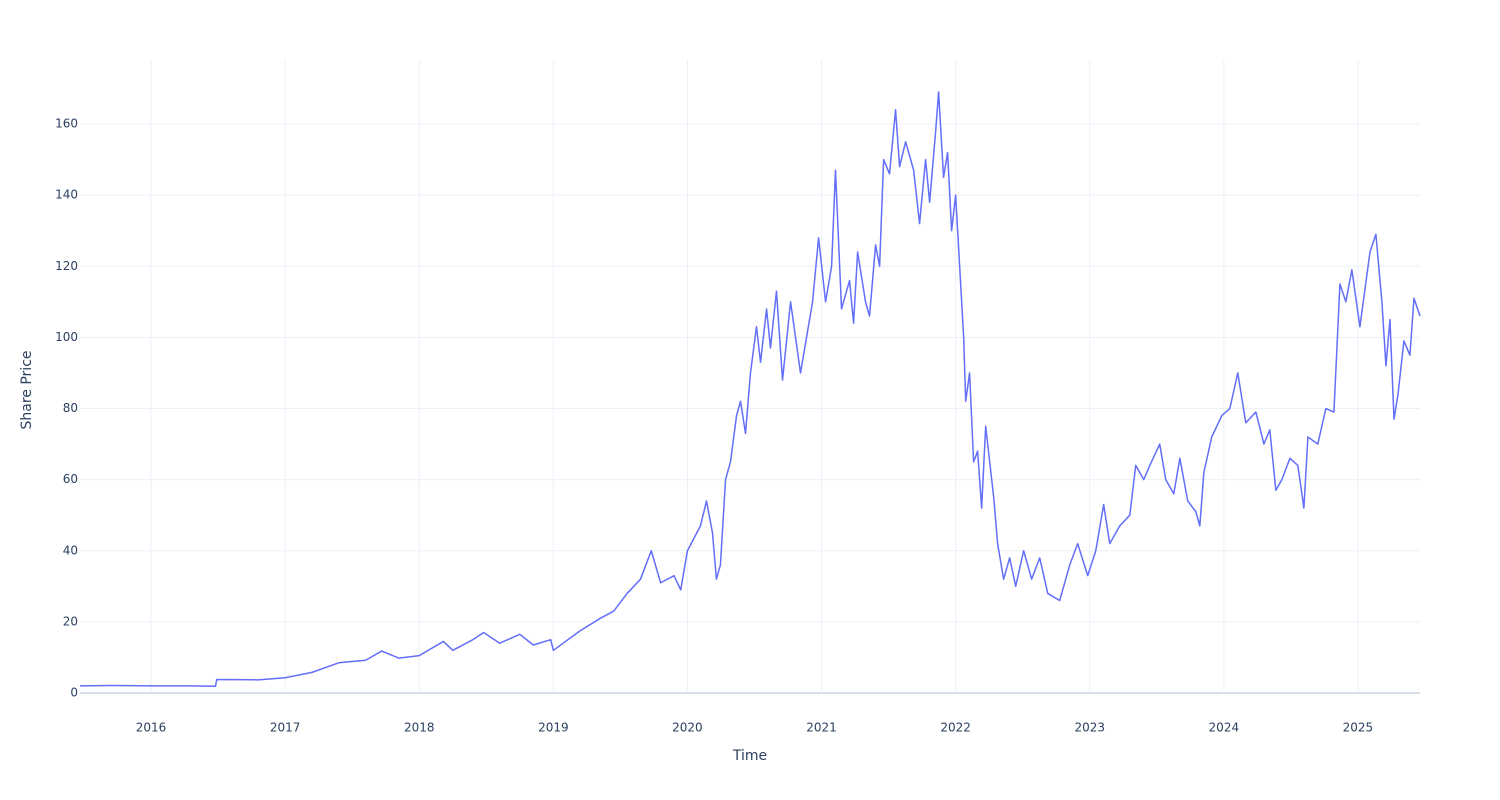 This screenshot has height=800, width=1500. What do you see at coordinates (70, 479) in the screenshot?
I see `y-tick-label: 60` at bounding box center [70, 479].